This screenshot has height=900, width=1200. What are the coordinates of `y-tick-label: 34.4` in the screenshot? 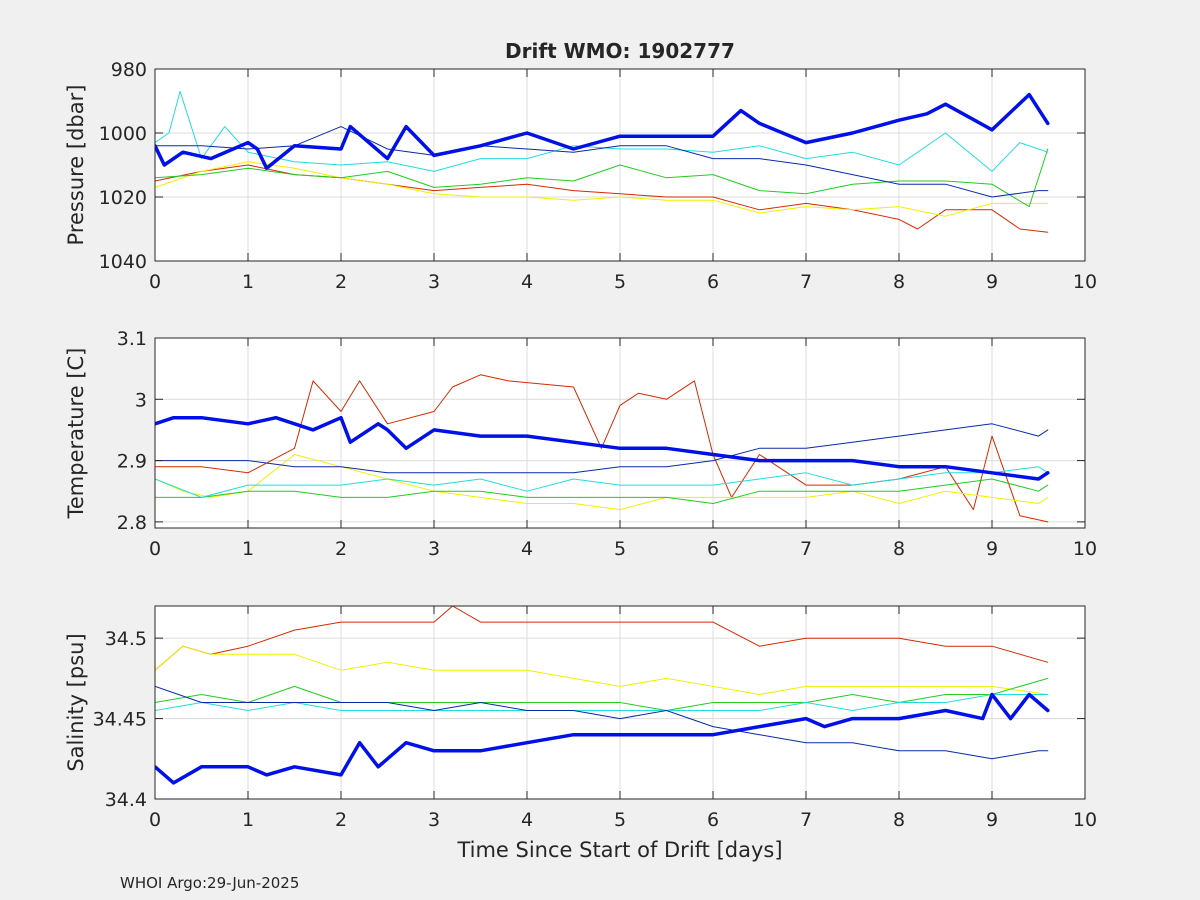 It's located at (126, 800).